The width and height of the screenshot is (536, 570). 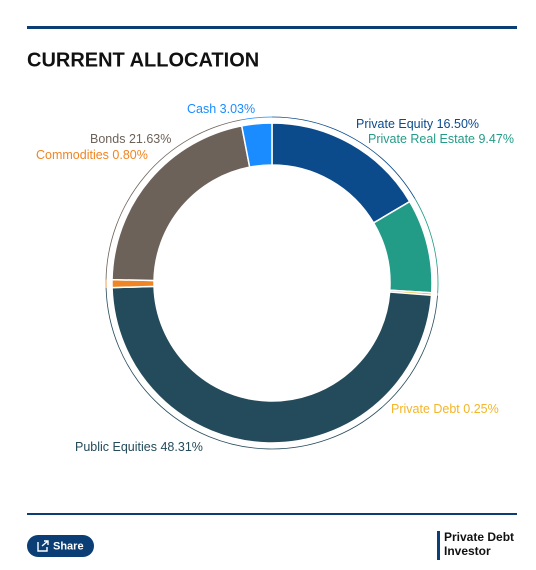 What do you see at coordinates (150, 139) in the screenshot?
I see `value-label: 21.63%` at bounding box center [150, 139].